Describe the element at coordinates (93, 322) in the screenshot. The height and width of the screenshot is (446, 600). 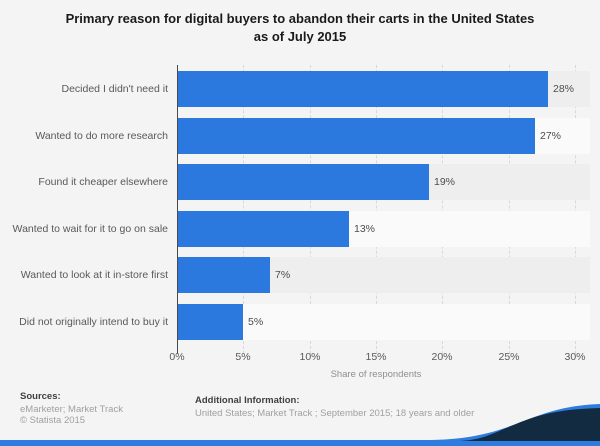
I see `category-label: Did not originally intend to buy it` at that location.